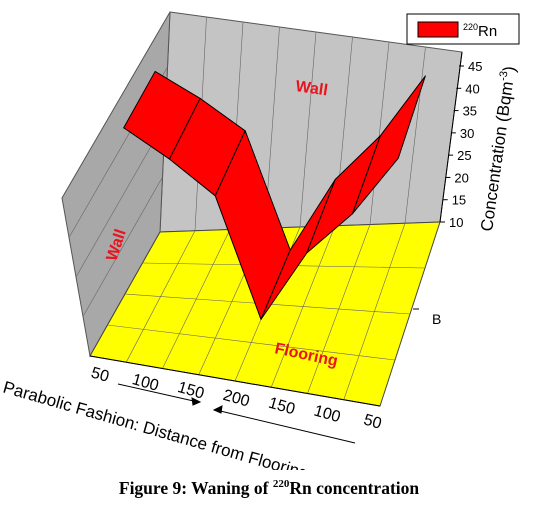 This screenshot has width=538, height=517. I want to click on floor-grid-line, so click(251, 342).